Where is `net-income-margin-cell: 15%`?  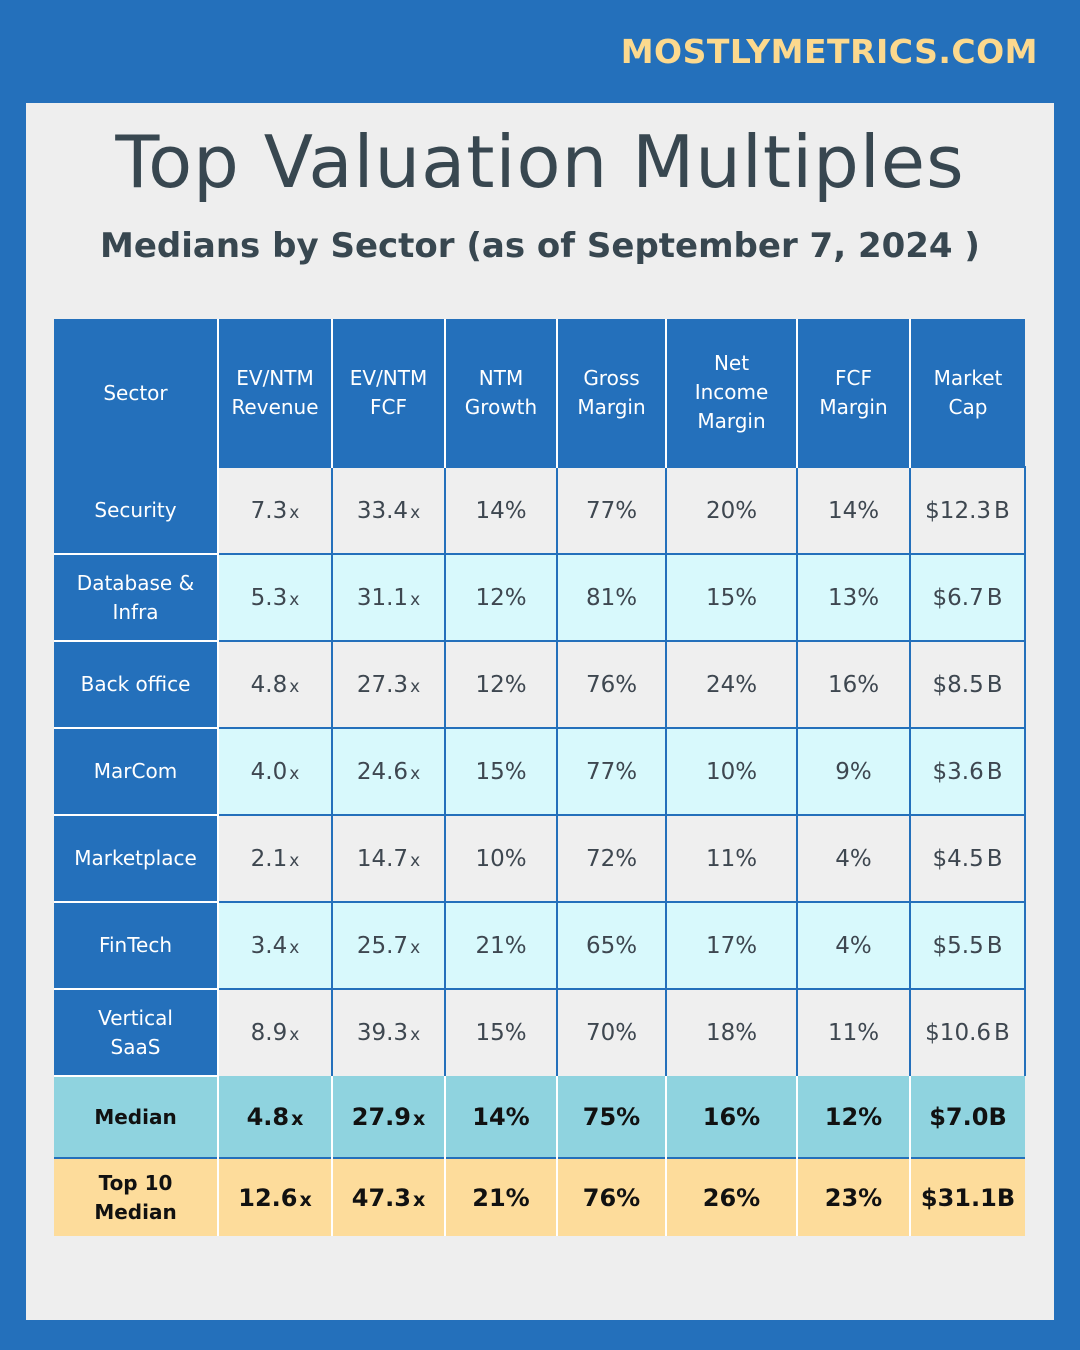
net-income-margin-cell: 15% is located at coordinates (731, 597).